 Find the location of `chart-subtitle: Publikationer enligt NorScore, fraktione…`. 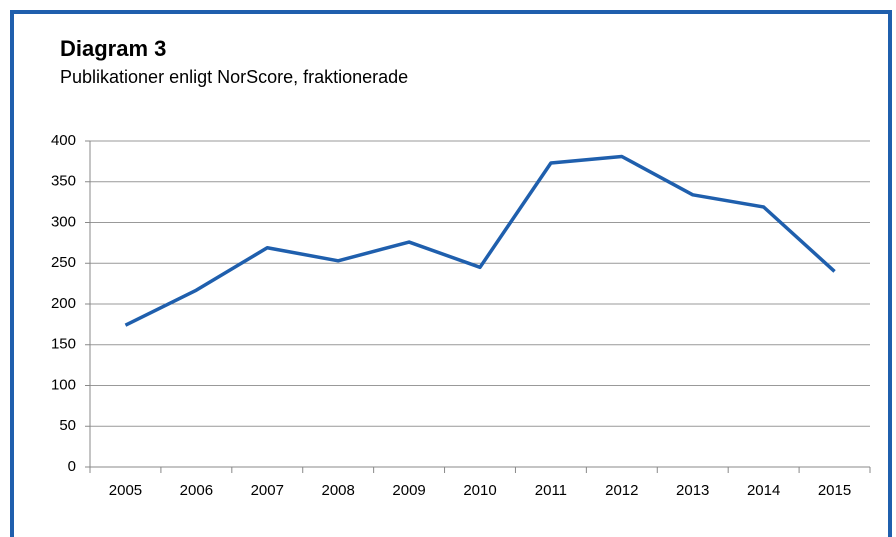

chart-subtitle: Publikationer enligt NorScore, fraktione… is located at coordinates (234, 77).